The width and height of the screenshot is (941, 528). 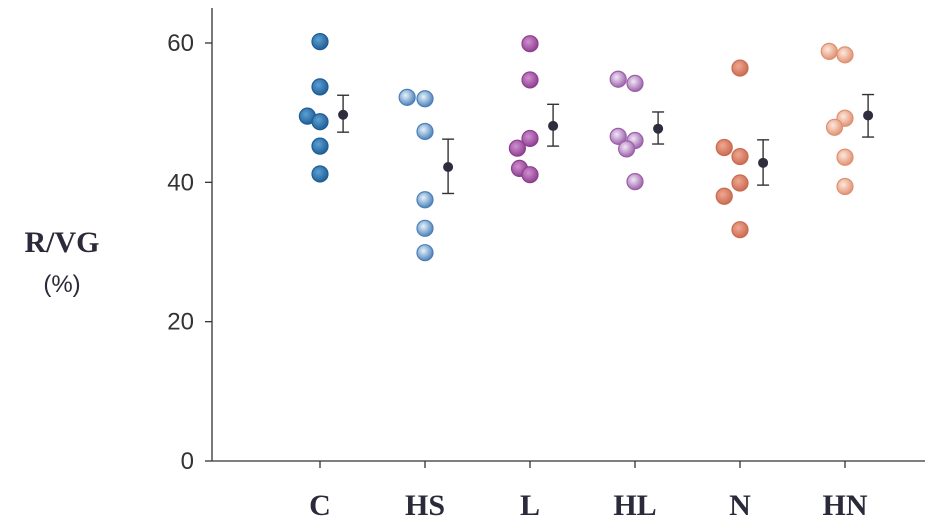 What do you see at coordinates (588, 491) in the screenshot?
I see `x-ticks: C HS L HL N HN` at bounding box center [588, 491].